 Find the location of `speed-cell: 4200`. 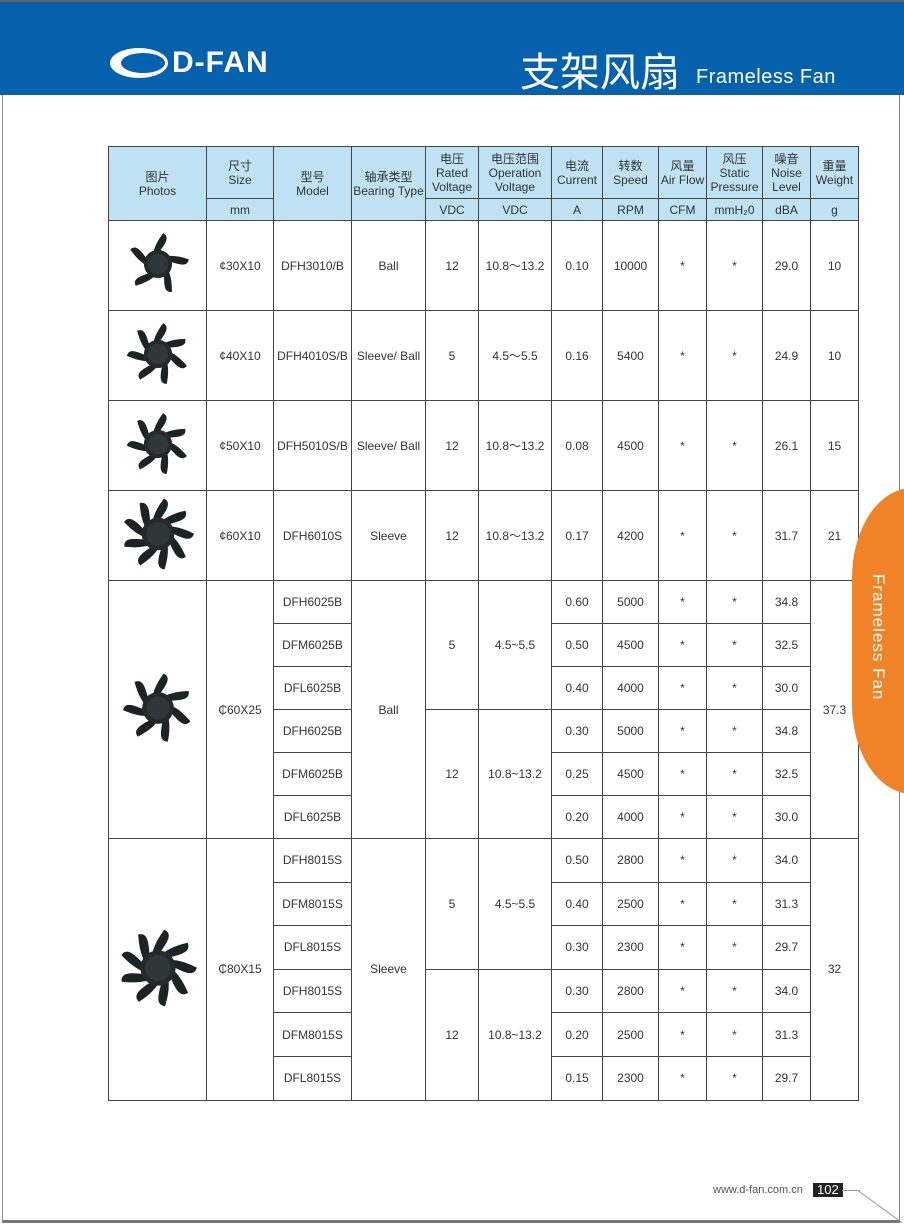

speed-cell: 4200 is located at coordinates (630, 535).